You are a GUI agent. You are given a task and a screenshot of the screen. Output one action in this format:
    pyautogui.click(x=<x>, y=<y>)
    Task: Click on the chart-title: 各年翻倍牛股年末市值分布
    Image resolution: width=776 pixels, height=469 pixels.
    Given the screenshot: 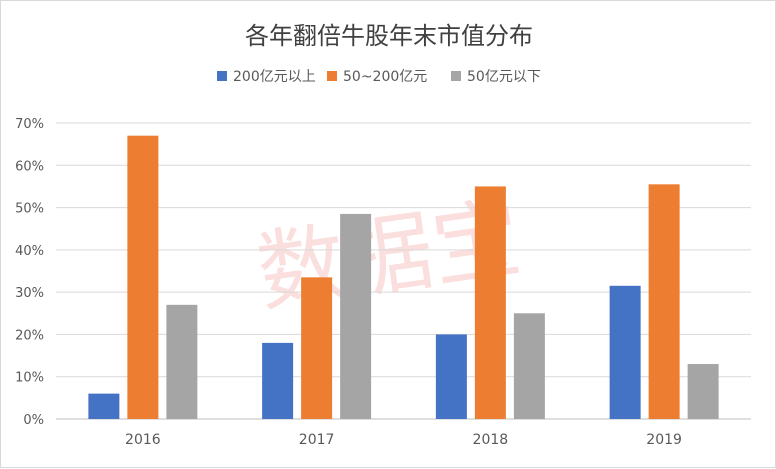 What is the action you would take?
    pyautogui.click(x=389, y=36)
    